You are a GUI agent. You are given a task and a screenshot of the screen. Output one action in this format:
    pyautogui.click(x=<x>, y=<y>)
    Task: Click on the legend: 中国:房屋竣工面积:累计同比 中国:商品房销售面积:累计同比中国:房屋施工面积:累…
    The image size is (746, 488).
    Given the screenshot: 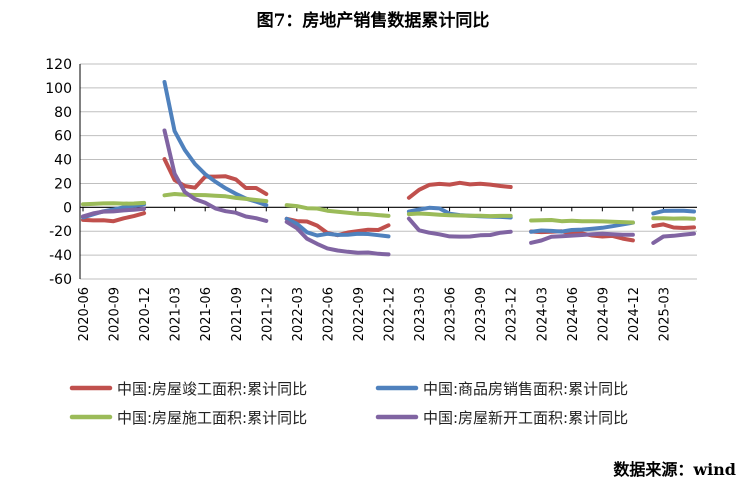 What is the action you would take?
    pyautogui.click(x=348, y=403)
    